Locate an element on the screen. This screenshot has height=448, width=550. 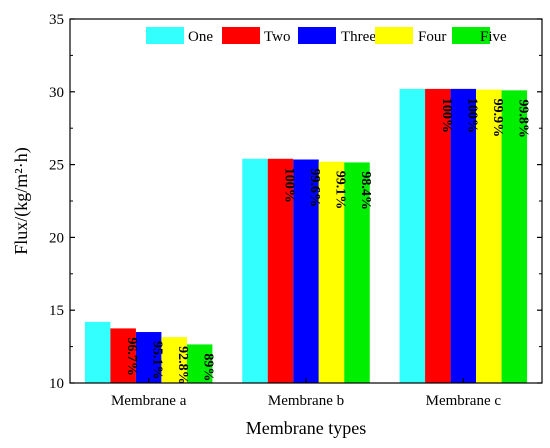
x-tick-label: Membrane b is located at coordinates (306, 401).